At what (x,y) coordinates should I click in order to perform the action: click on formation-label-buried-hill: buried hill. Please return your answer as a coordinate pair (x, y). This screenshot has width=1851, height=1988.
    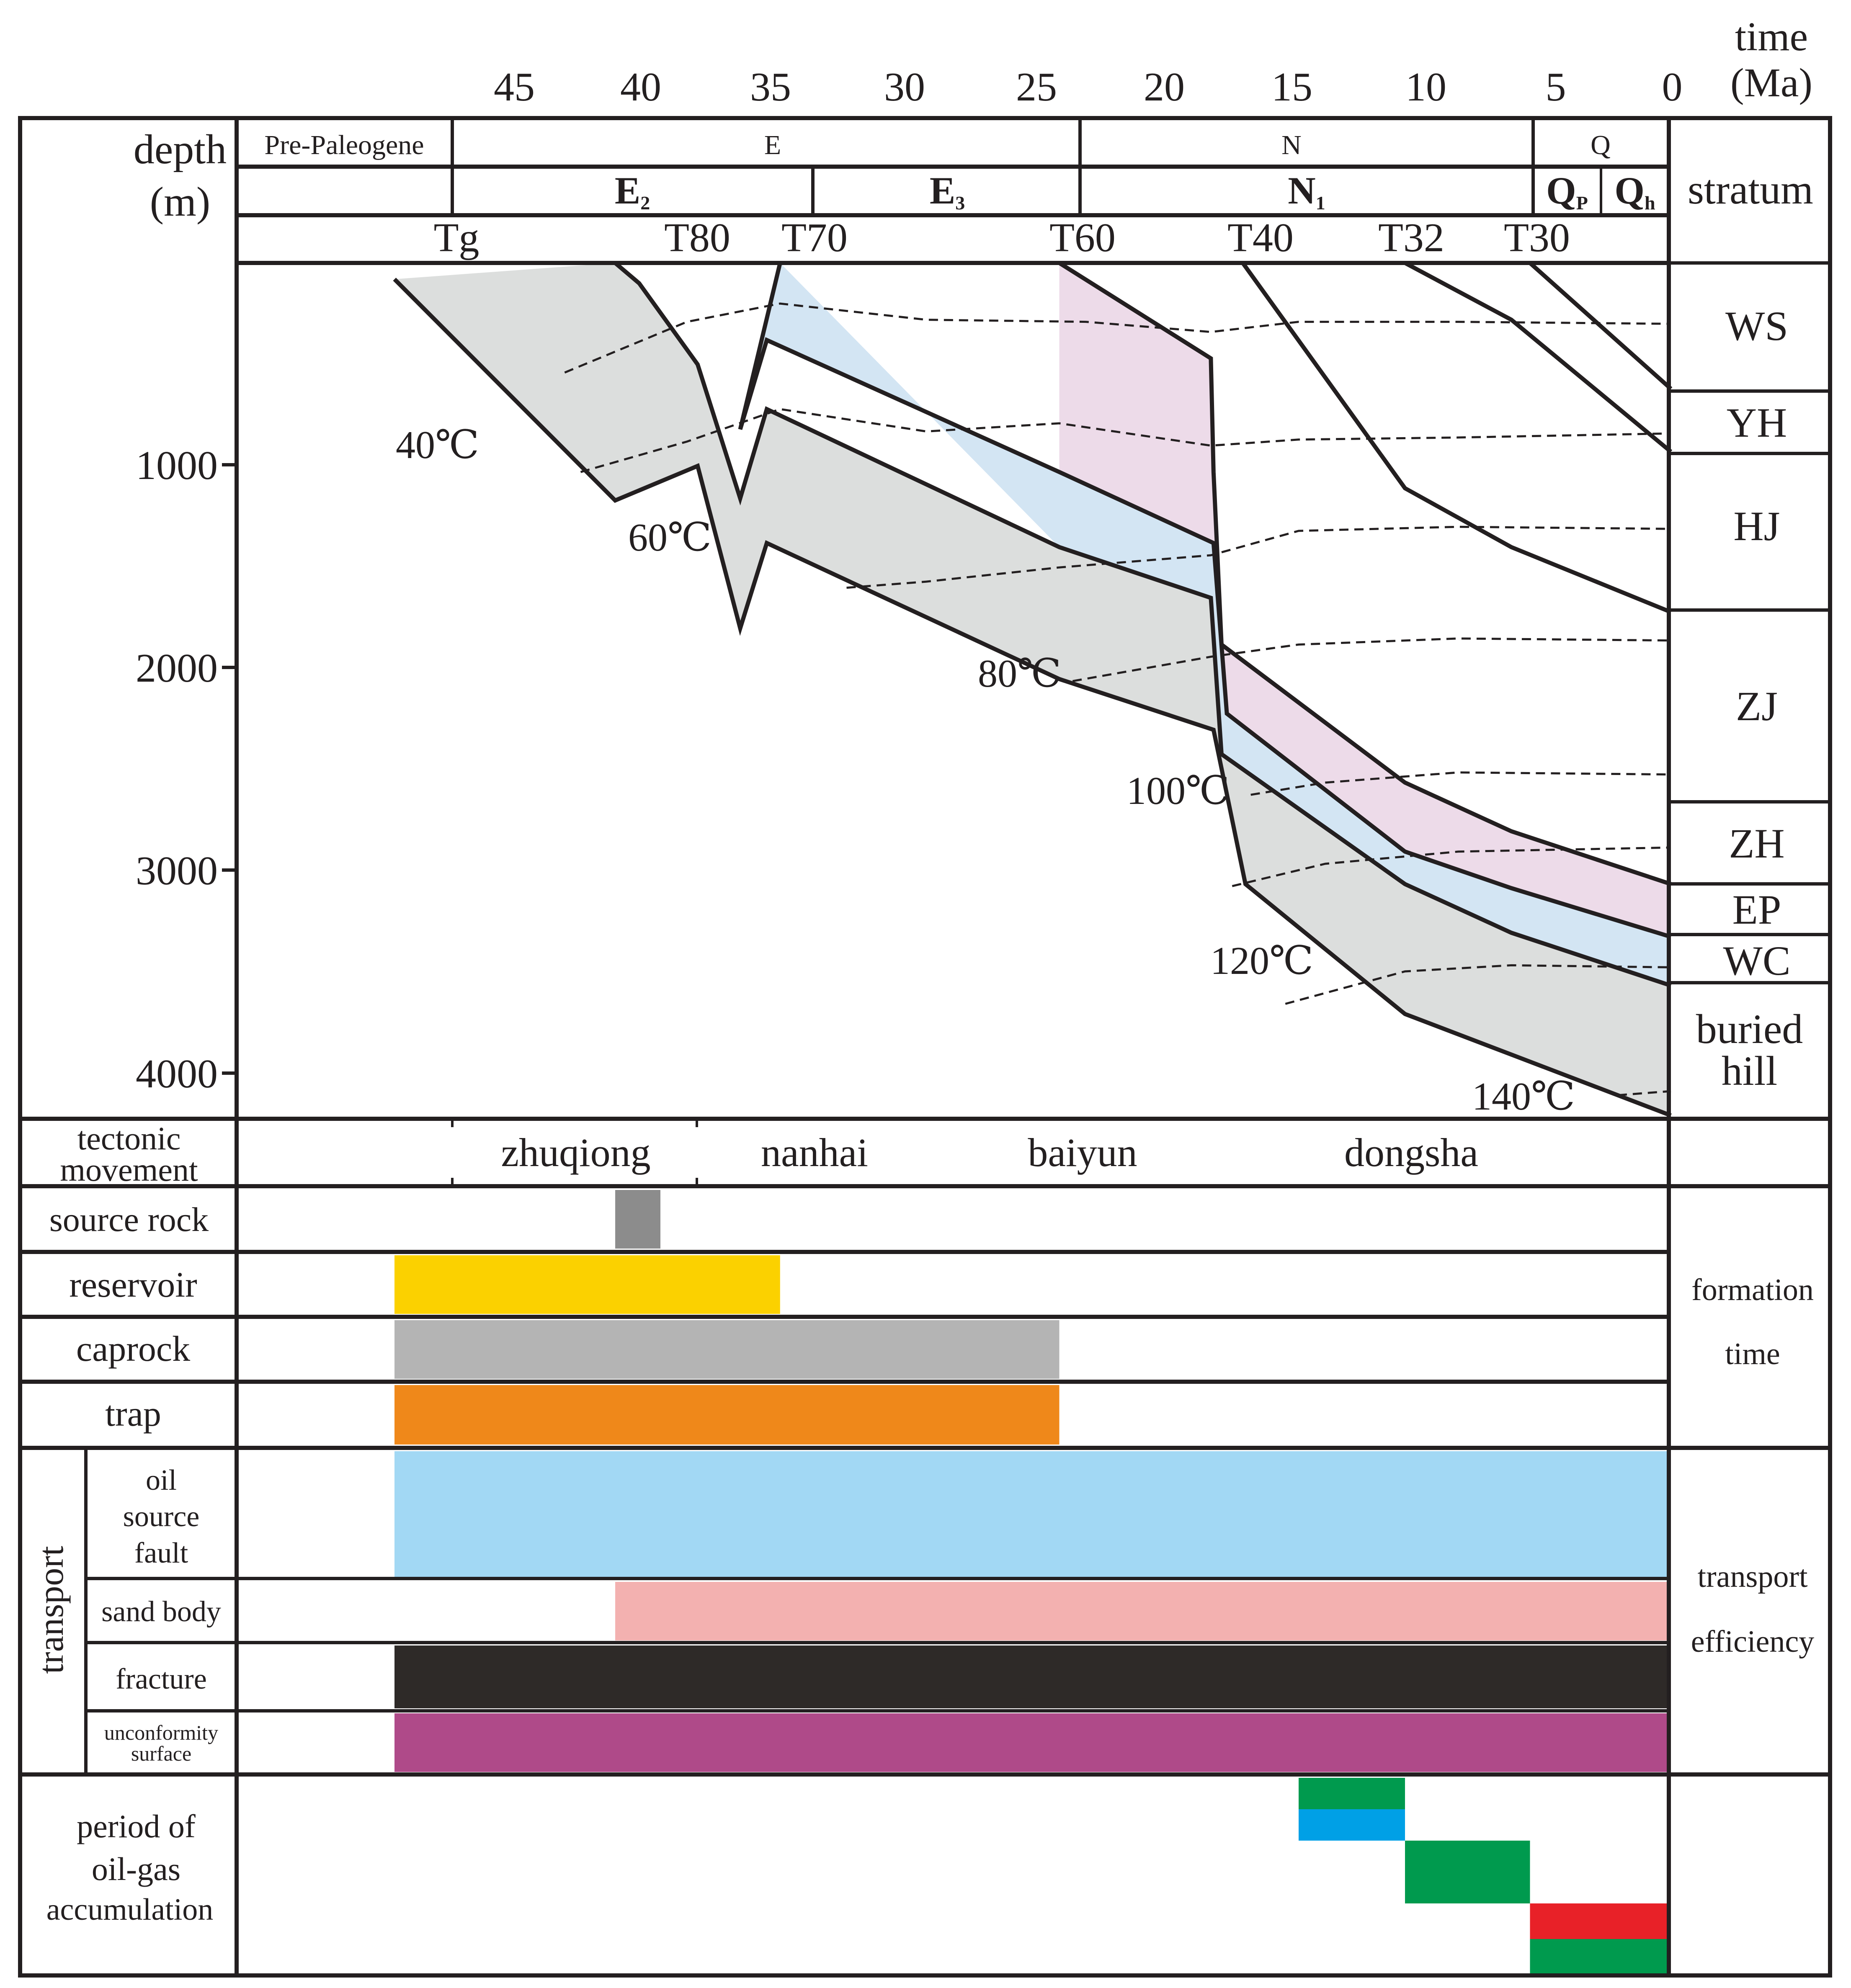
    Looking at the image, I should click on (1749, 1050).